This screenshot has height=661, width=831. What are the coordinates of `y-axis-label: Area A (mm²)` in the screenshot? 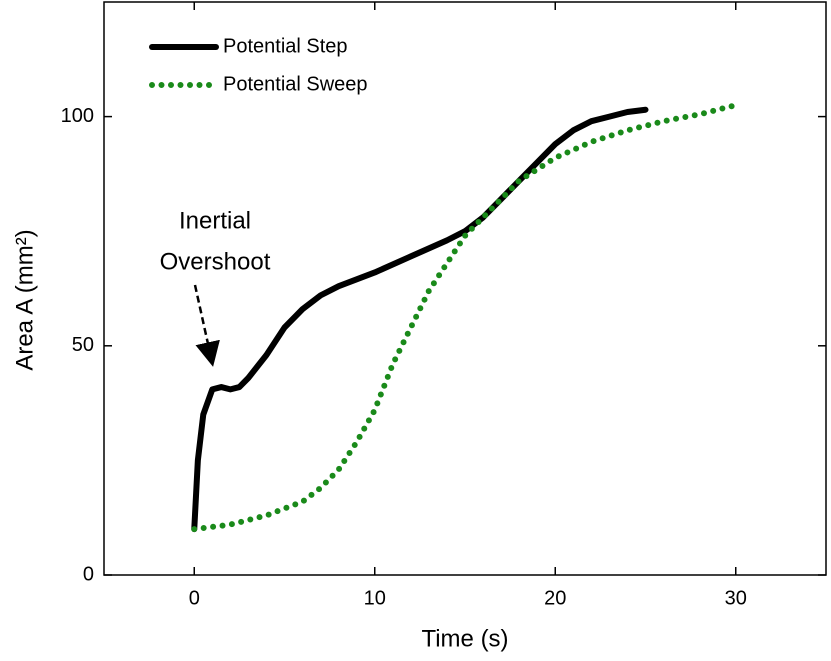 It's located at (24, 299).